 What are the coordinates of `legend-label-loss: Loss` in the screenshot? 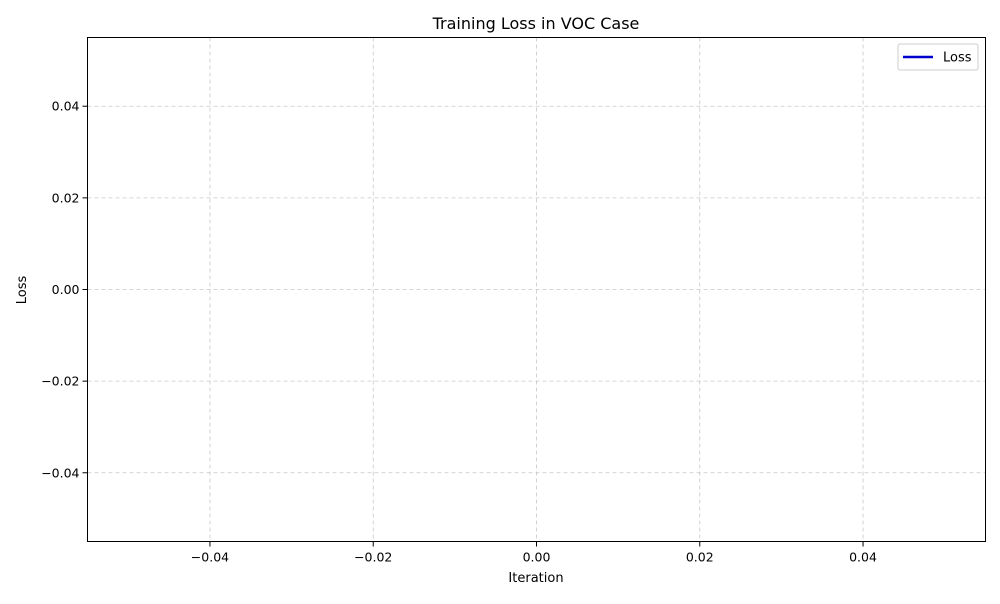 It's located at (957, 58).